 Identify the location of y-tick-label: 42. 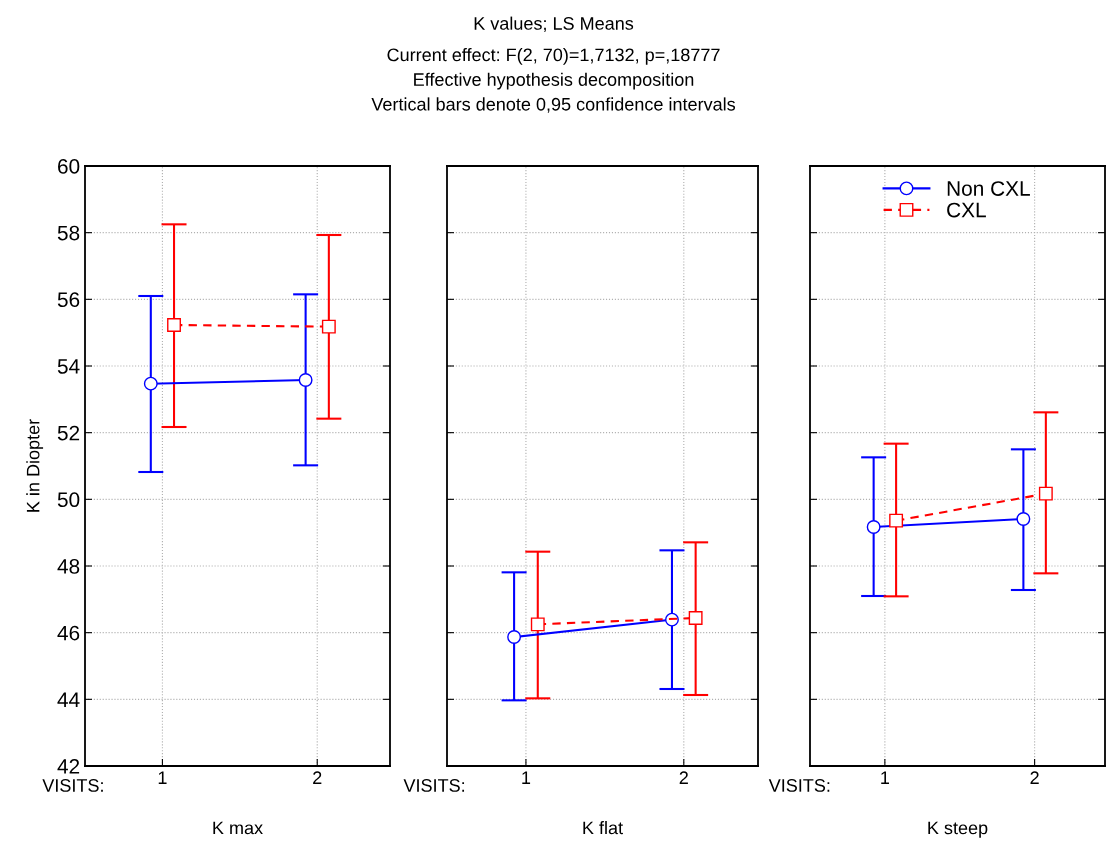
(68, 766).